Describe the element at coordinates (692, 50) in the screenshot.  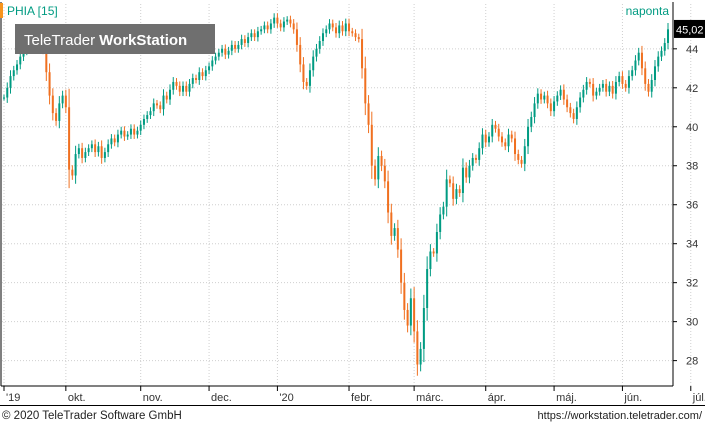
I see `y-tick-label: 44` at that location.